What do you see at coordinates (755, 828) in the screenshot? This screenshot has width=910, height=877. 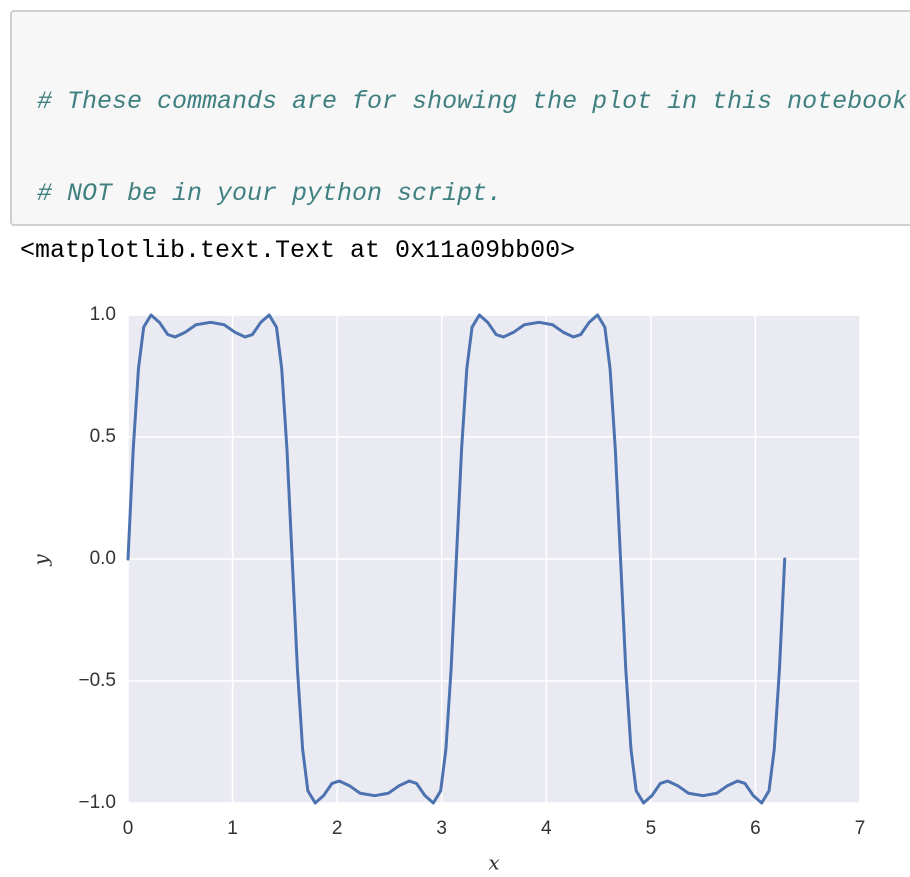 I see `x-tick-label: 6` at bounding box center [755, 828].